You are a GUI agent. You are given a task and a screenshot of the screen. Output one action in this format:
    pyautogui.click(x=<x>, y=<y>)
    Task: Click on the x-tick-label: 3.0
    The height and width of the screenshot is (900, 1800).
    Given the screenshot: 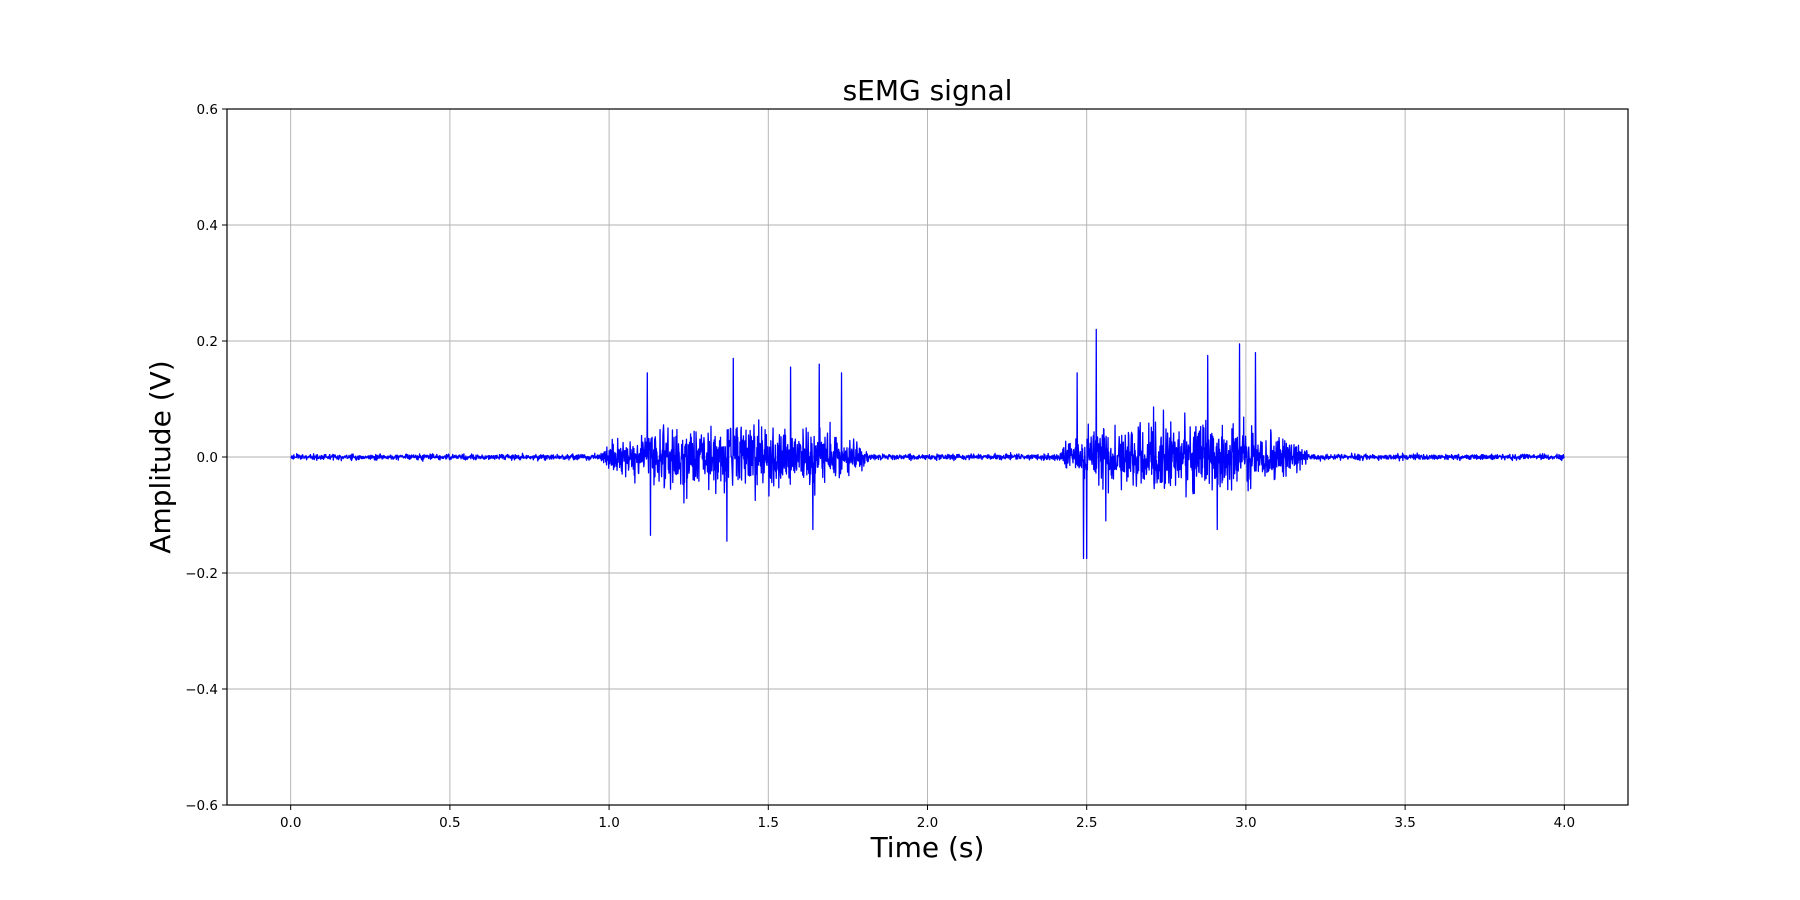 What is the action you would take?
    pyautogui.click(x=1245, y=823)
    